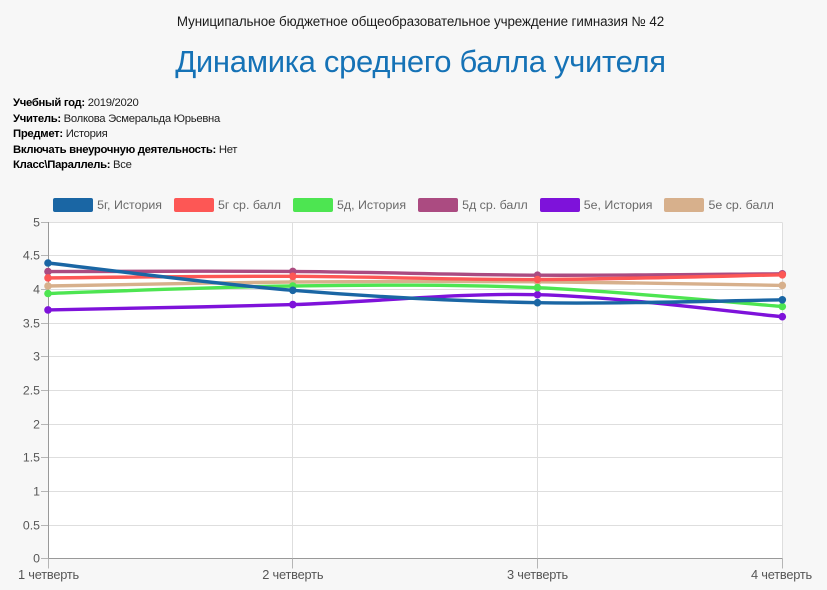 The width and height of the screenshot is (827, 590). I want to click on svg-text: 3, so click(36, 356).